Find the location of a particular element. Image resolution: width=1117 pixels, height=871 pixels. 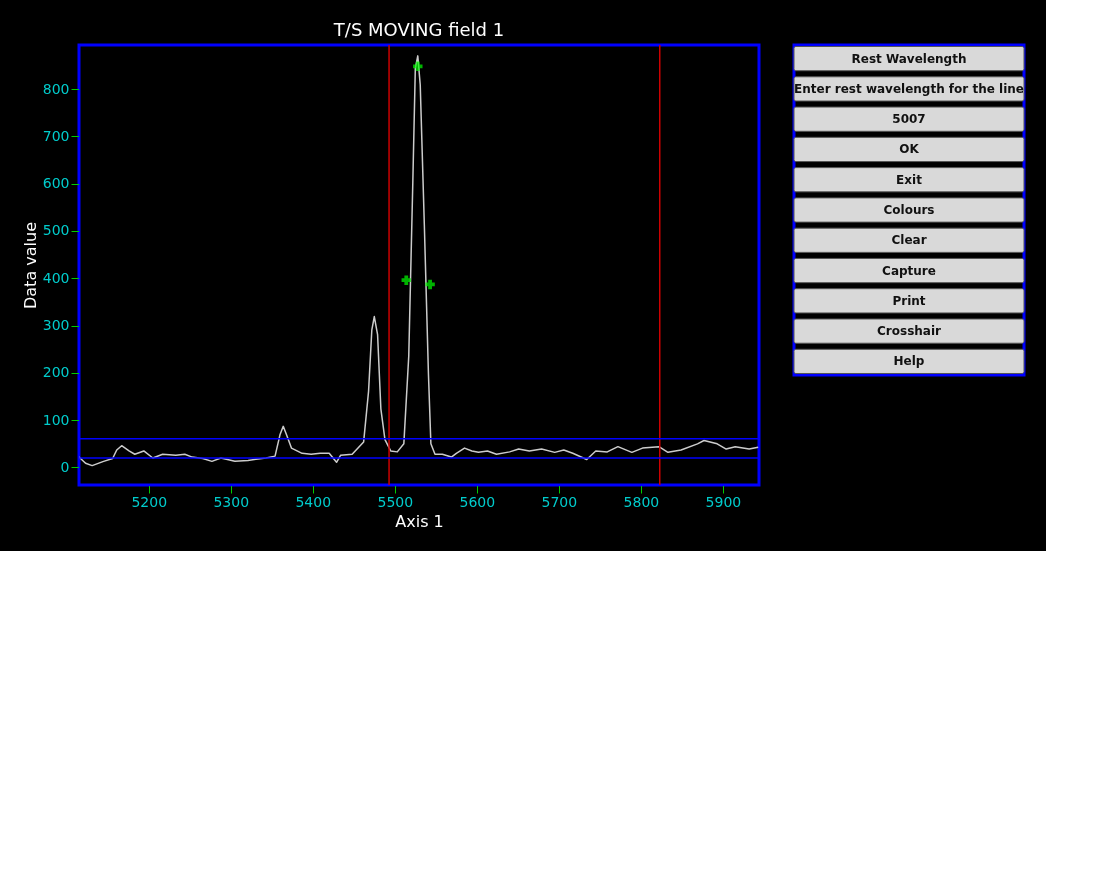

chart-title: T/S MOVING field 1 is located at coordinates (418, 30).